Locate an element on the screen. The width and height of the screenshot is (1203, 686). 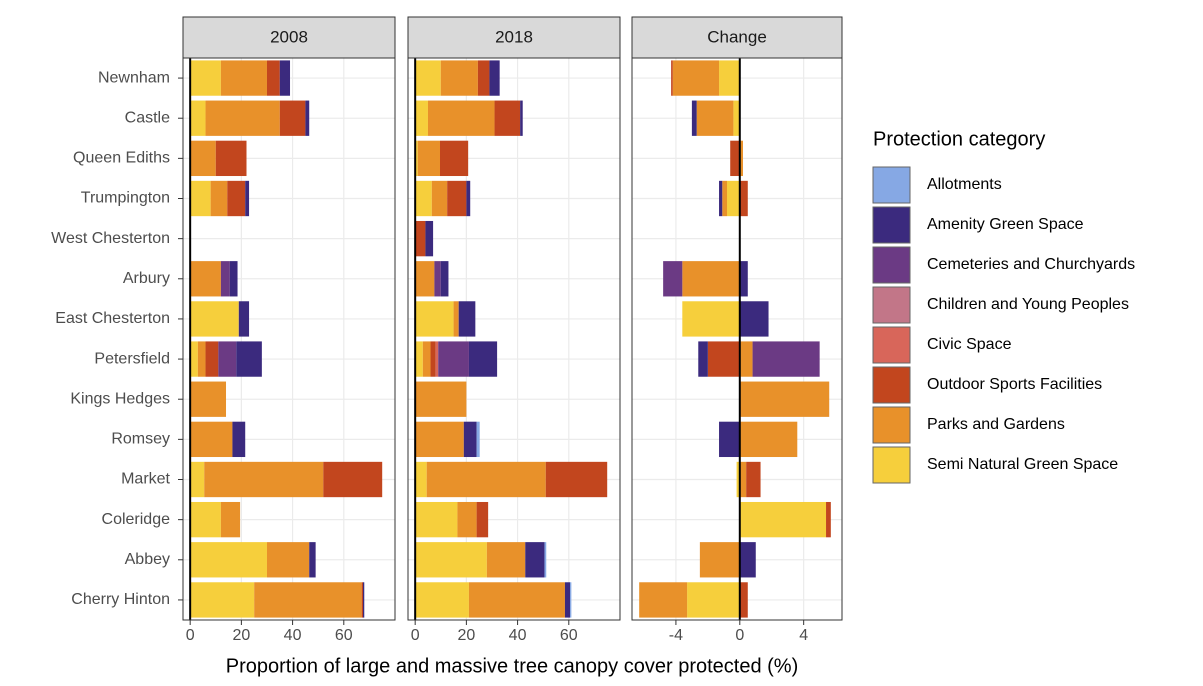
x-tick-label: 4 is located at coordinates (803, 635).